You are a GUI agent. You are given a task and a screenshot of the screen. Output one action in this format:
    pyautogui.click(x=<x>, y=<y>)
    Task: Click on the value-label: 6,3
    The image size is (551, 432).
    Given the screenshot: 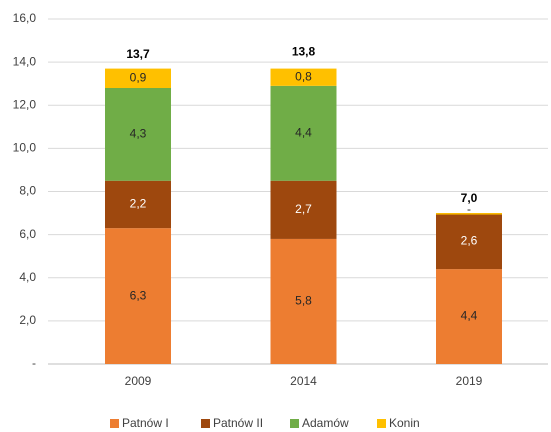 What is the action you would take?
    pyautogui.click(x=138, y=295)
    